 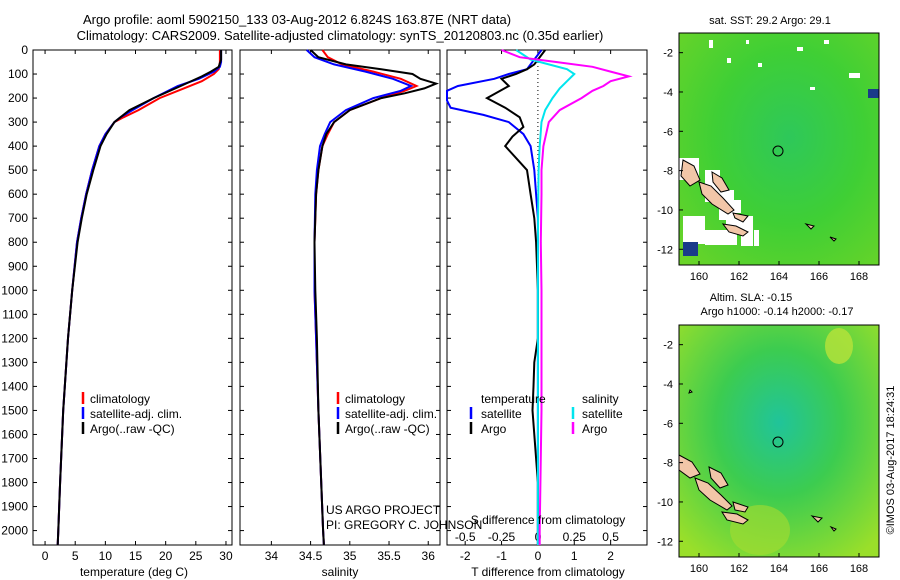 I want to click on legend-temperature-title: temperature, so click(x=513, y=399).